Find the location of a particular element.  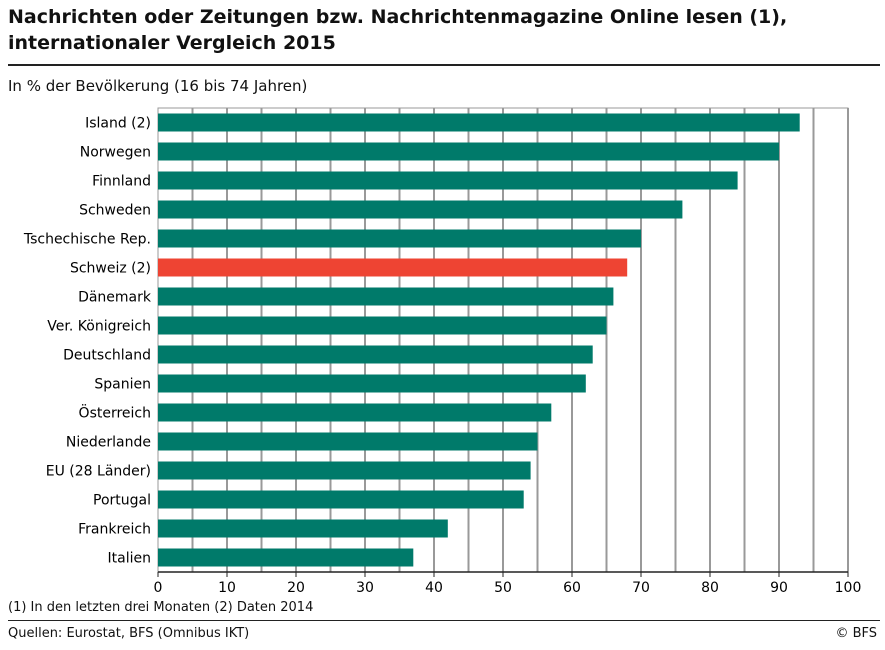

title-rule is located at coordinates (444, 65).